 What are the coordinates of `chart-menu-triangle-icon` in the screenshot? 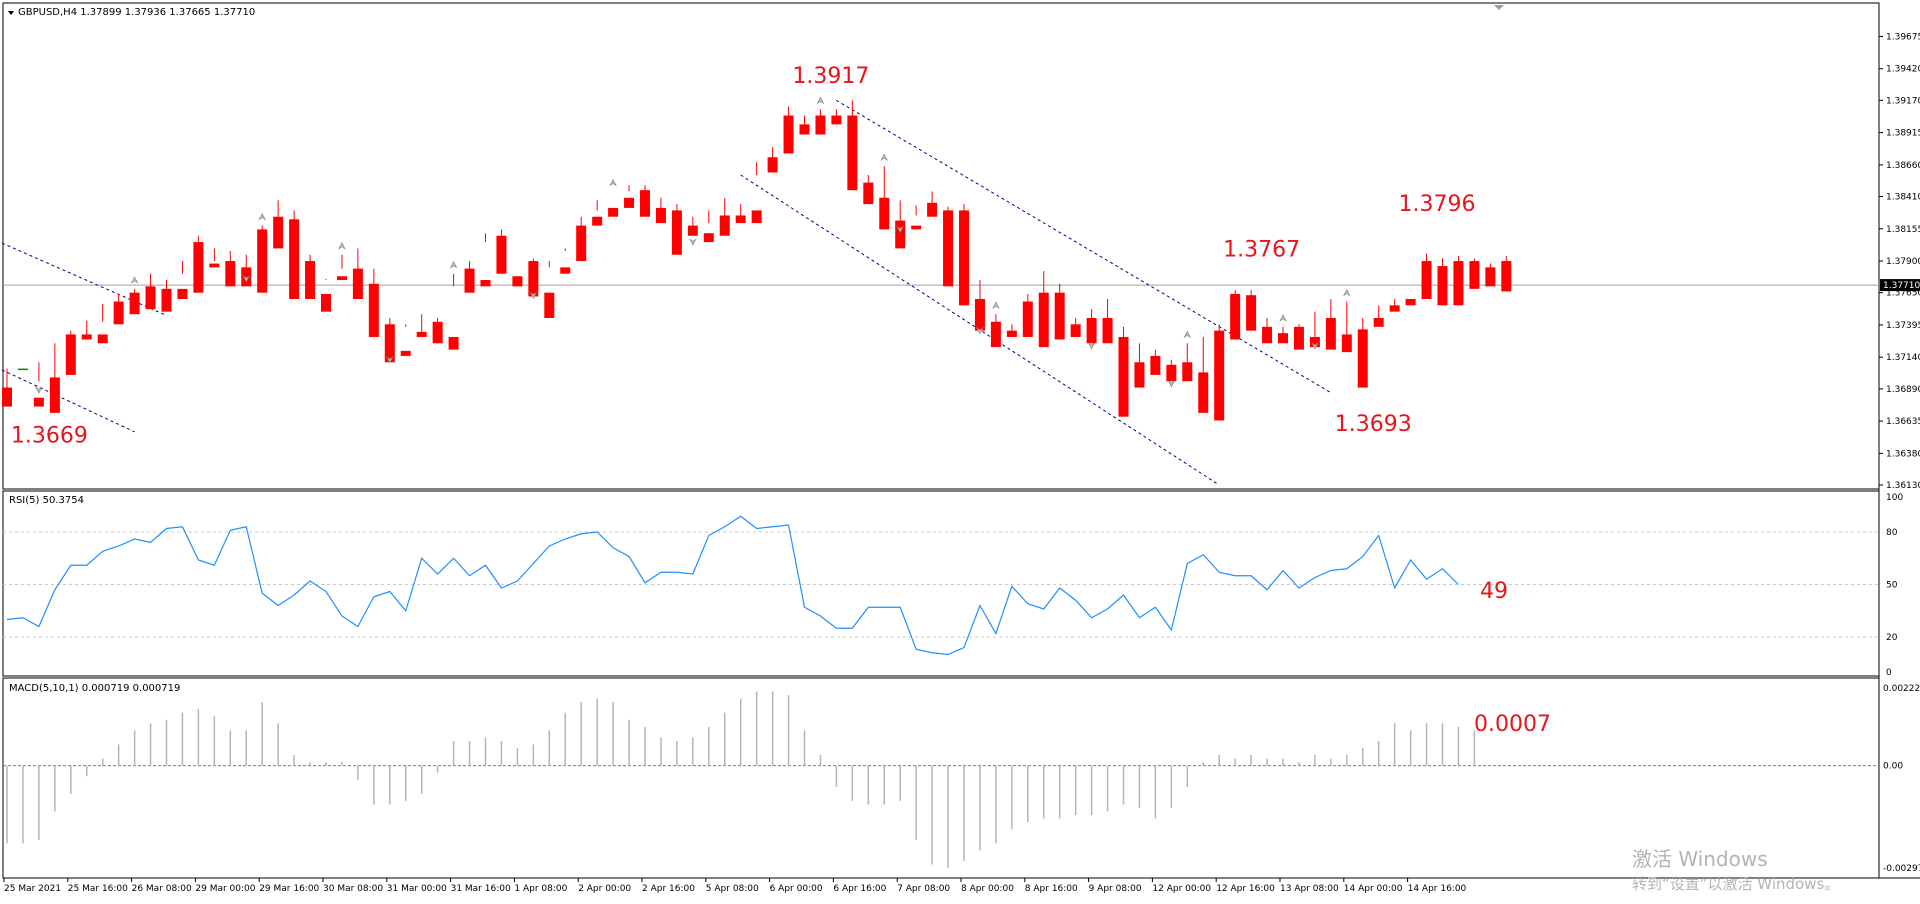 It's located at (11, 13).